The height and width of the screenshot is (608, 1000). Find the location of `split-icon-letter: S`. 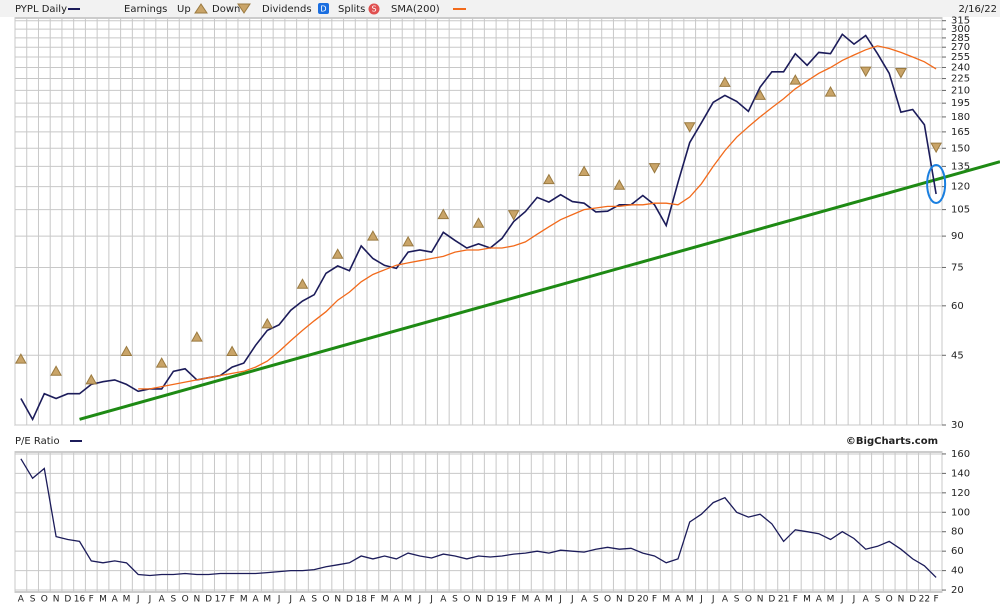

split-icon-letter: S is located at coordinates (373, 9).